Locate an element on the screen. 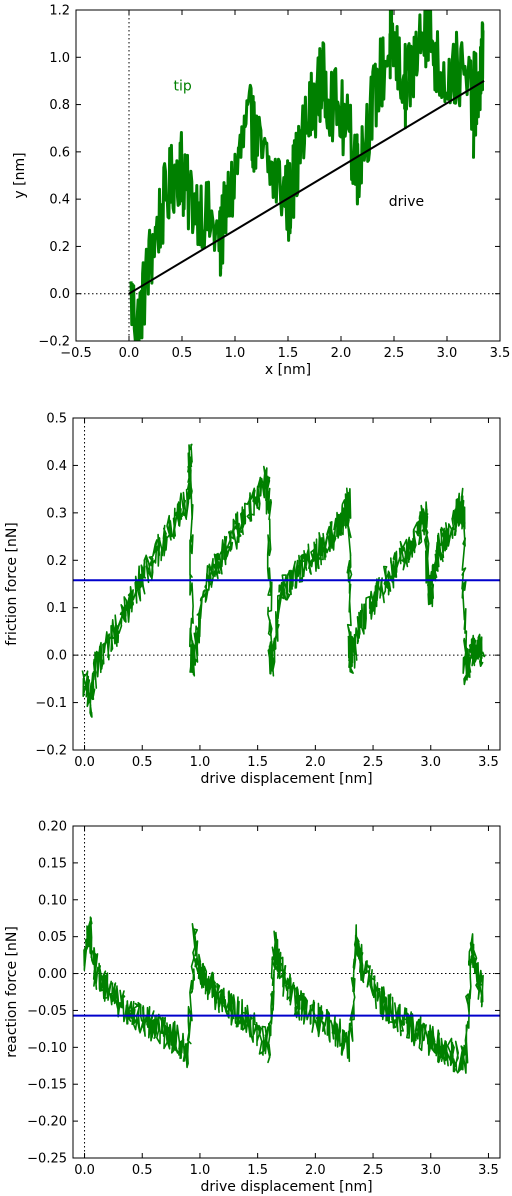 The image size is (512, 1196). trajectory-y-axis-label: y [nm] is located at coordinates (20, 175).